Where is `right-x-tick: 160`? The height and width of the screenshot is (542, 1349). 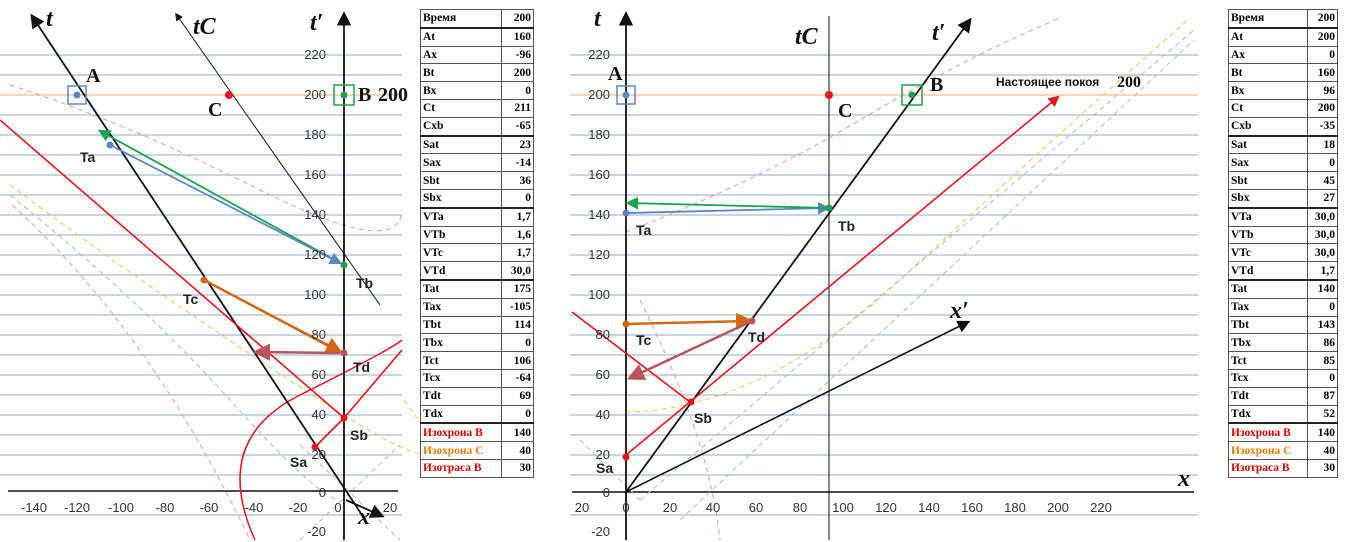 right-x-tick: 160 is located at coordinates (972, 507).